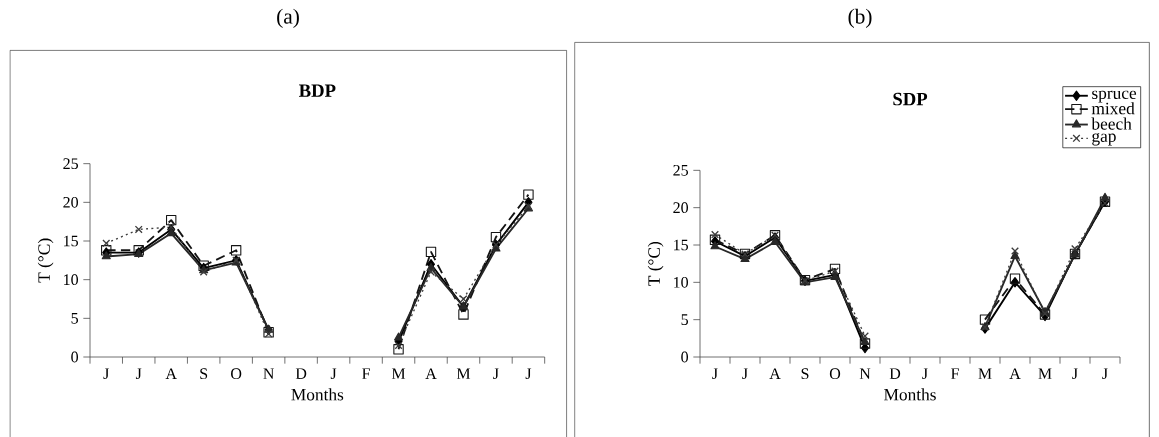  I want to click on legend-label: beech, so click(1111, 123).